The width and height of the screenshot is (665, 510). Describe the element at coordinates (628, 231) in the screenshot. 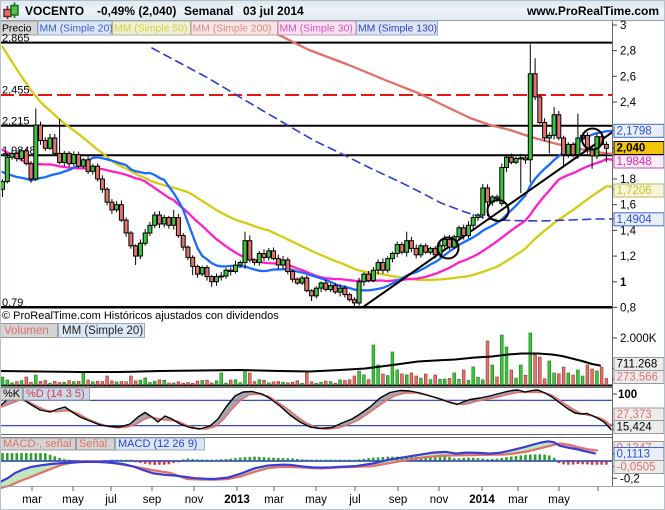

I see `svg-text: 1,4` at that location.